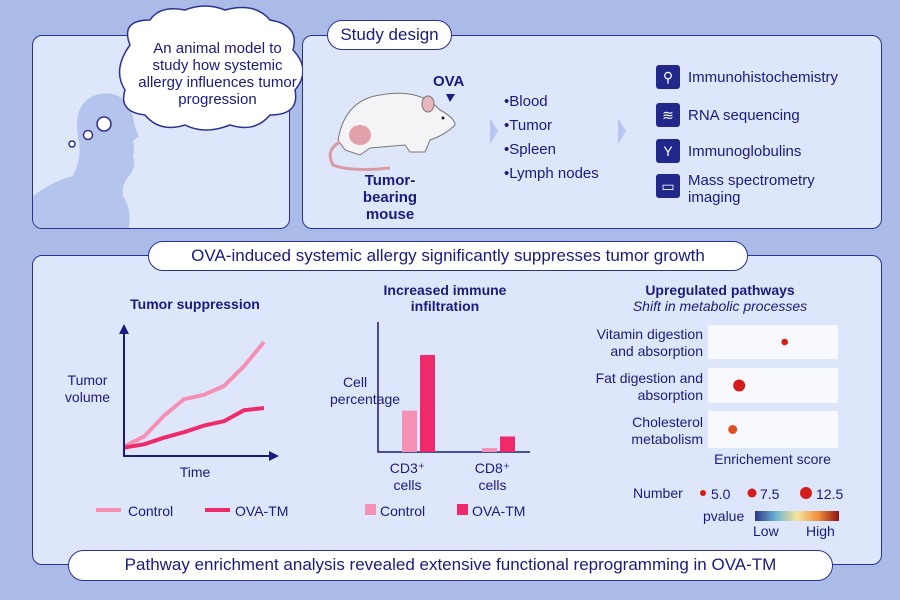 This screenshot has width=900, height=600. Describe the element at coordinates (747, 189) in the screenshot. I see `method-item: ▭ Mass spectrometry imaging` at that location.